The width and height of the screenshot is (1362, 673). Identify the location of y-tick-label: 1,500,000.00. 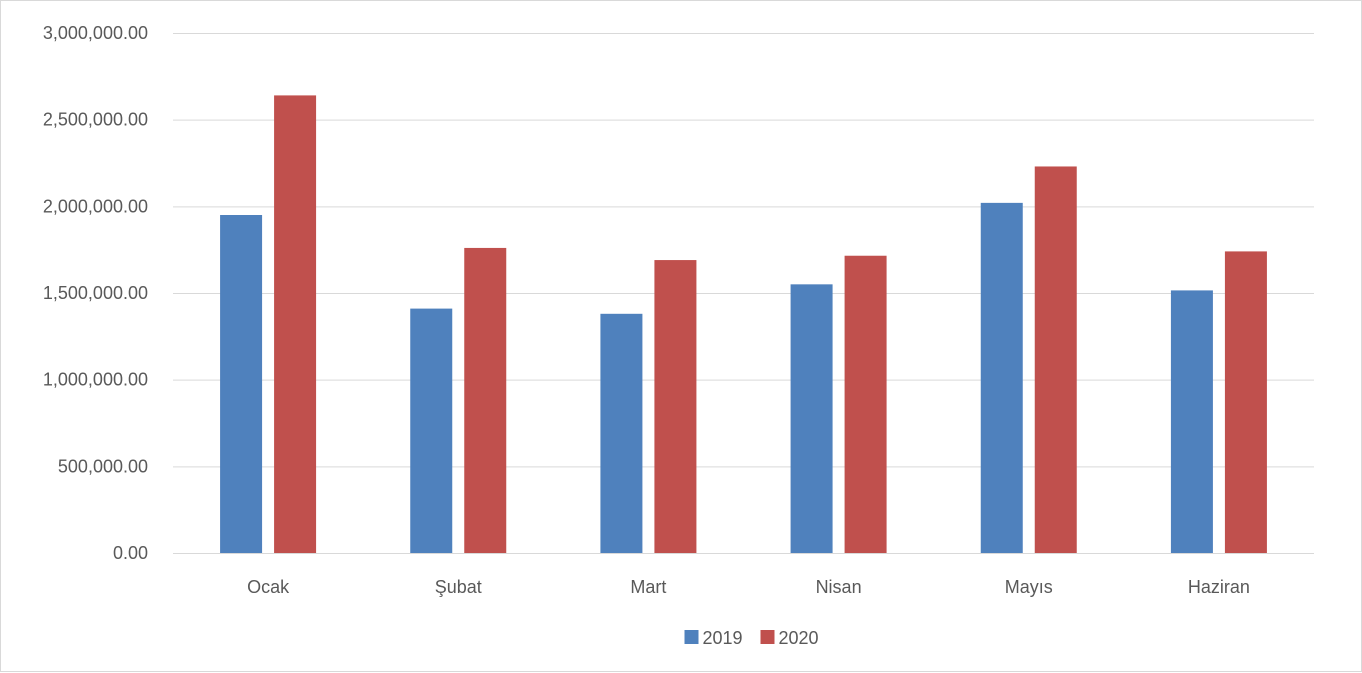
(95, 293).